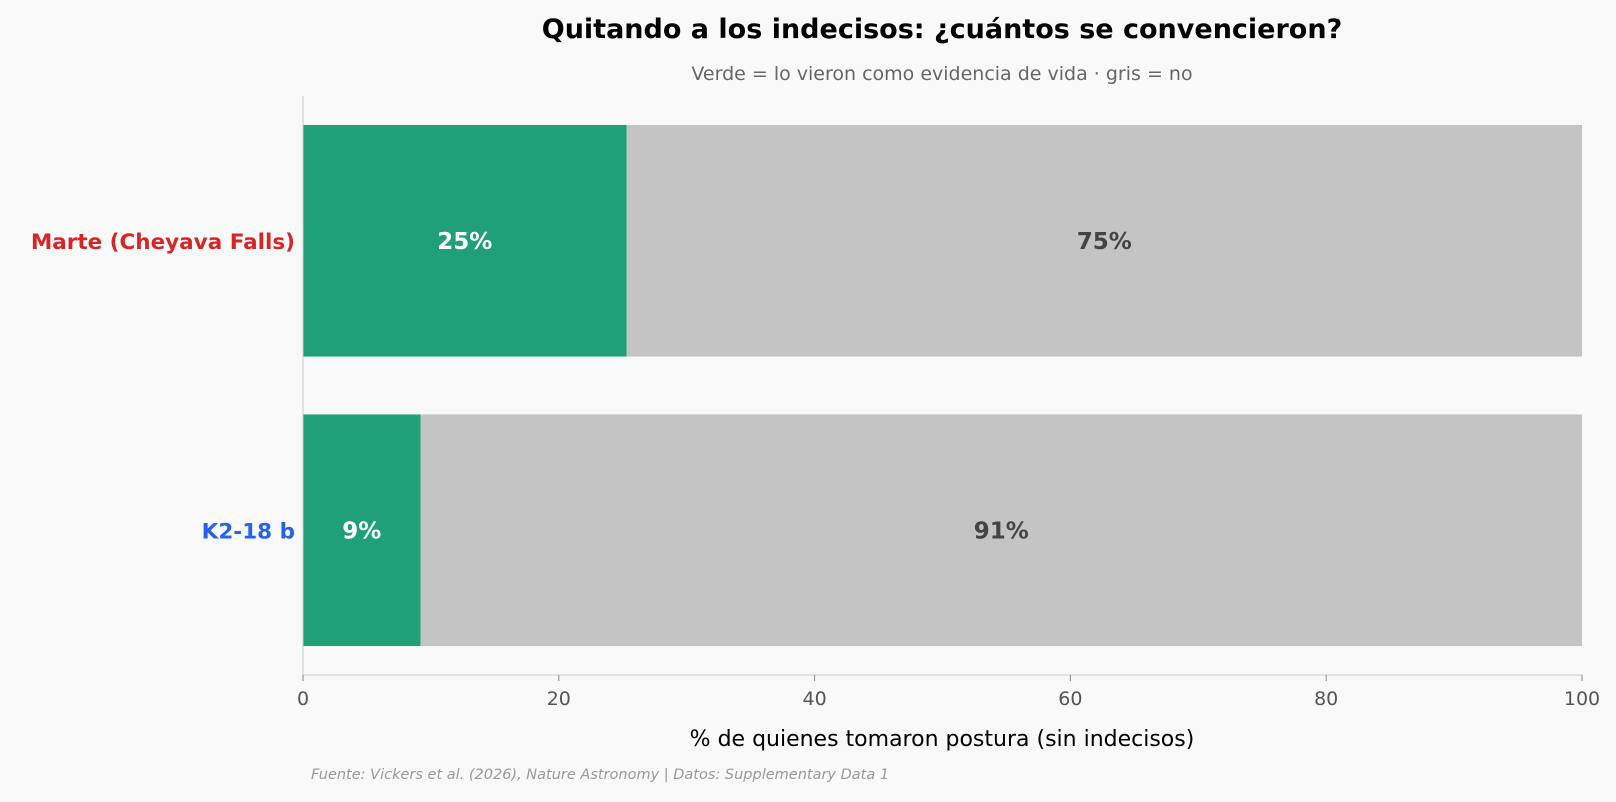 This screenshot has height=802, width=1616. I want to click on x-tick-label-0: 0, so click(303, 699).